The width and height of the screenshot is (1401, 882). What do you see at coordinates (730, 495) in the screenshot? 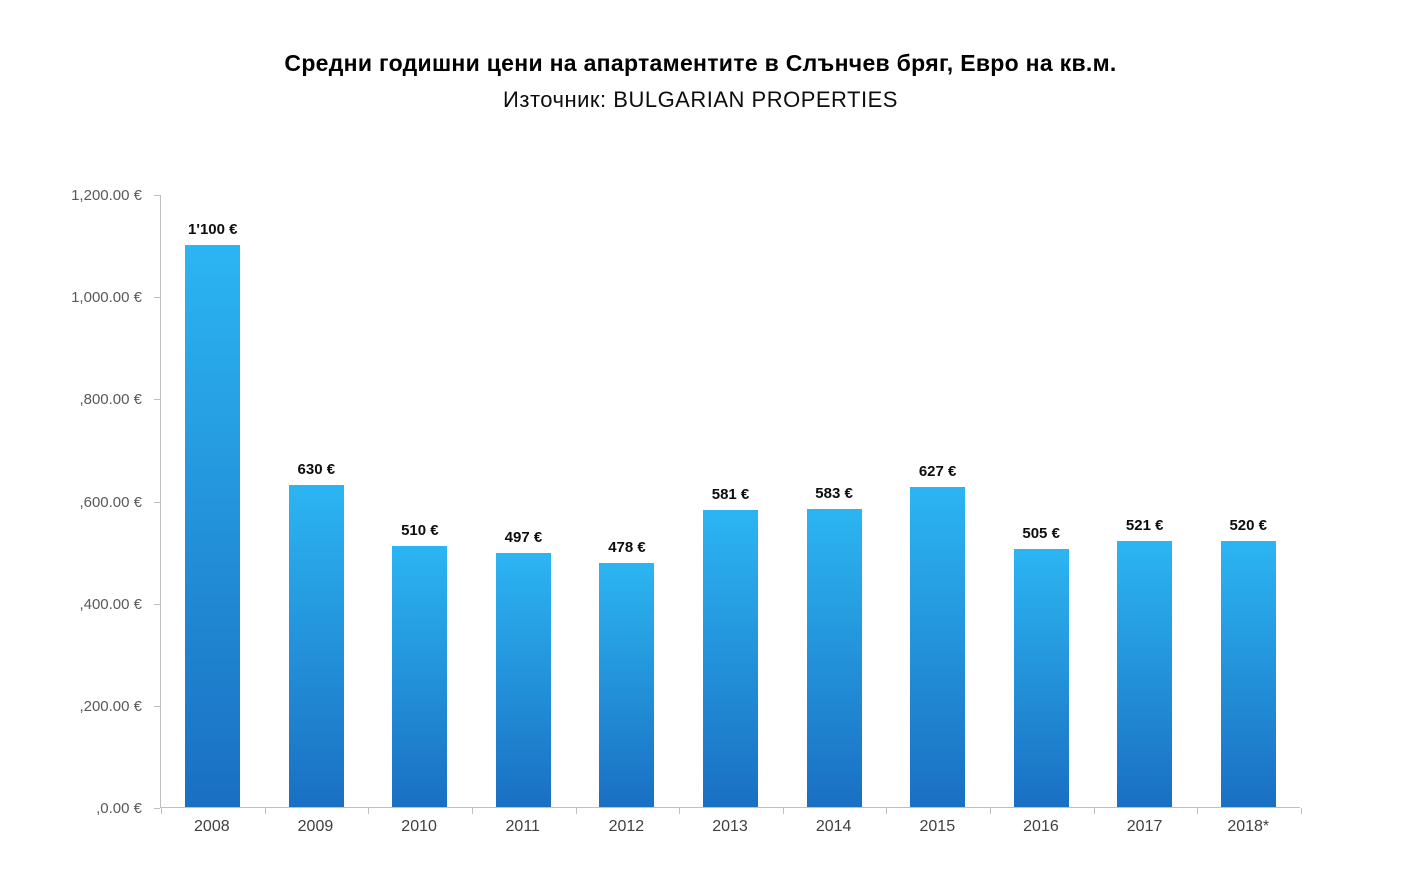
I see `bar-value-label: 581 €` at bounding box center [730, 495].